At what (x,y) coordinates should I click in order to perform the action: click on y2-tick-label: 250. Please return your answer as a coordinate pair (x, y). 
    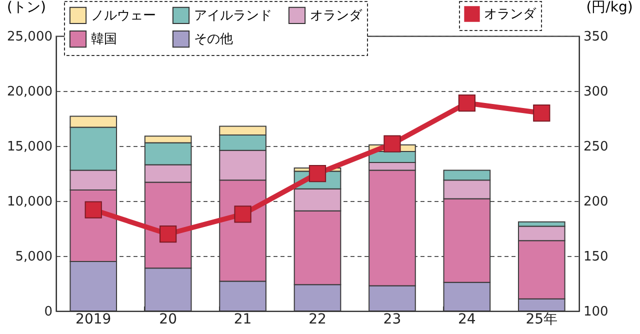
    Looking at the image, I should click on (596, 147).